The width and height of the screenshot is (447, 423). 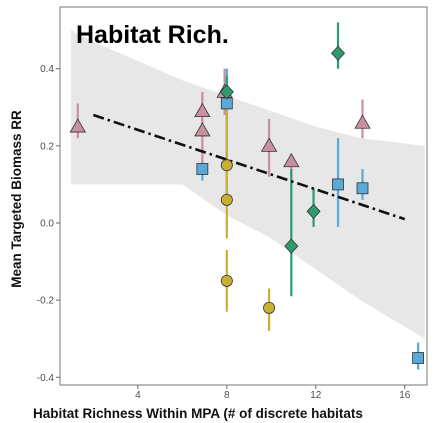 I want to click on chart-title: Habitat Rich., so click(x=152, y=35).